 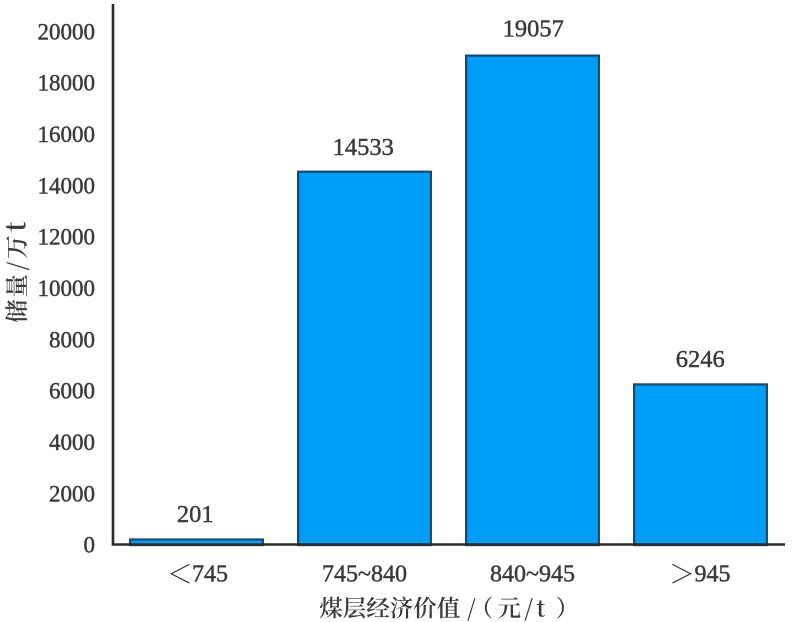 I want to click on svg-text: 14000, so click(x=67, y=185).